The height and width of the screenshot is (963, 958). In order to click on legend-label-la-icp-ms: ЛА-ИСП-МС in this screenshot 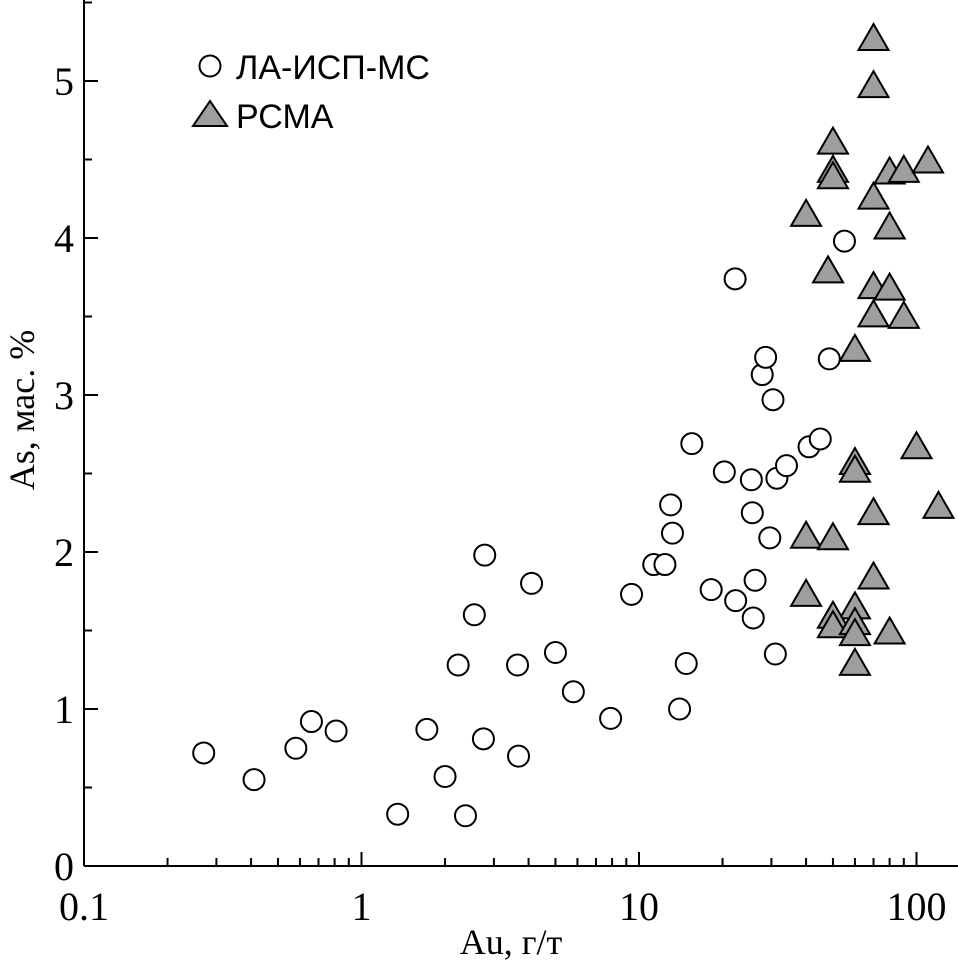, I will do `click(333, 68)`.